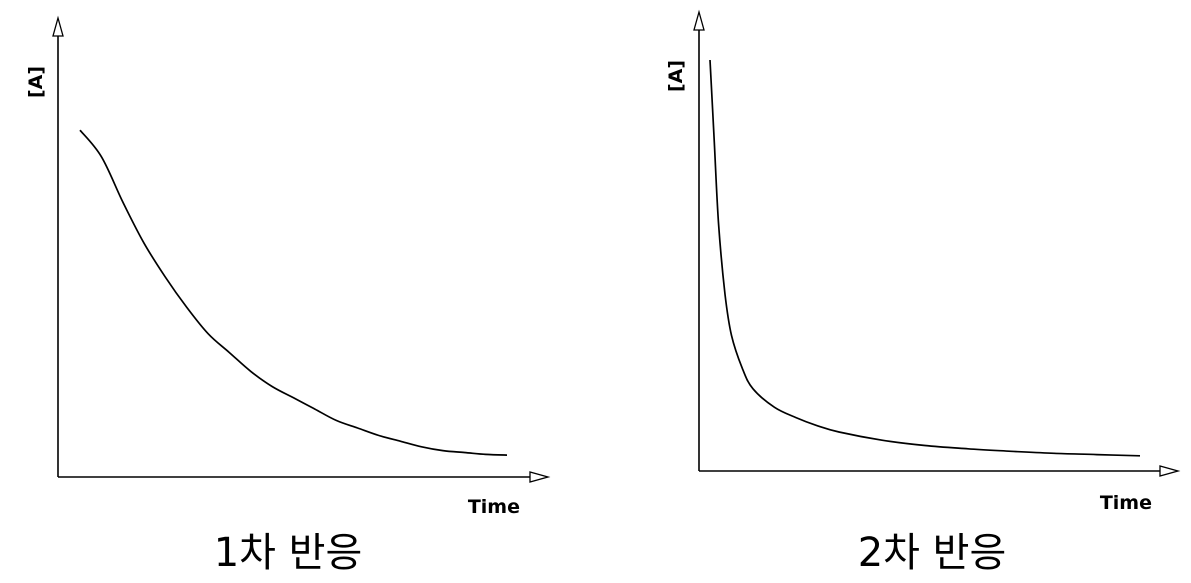 Image resolution: width=1191 pixels, height=583 pixels. Describe the element at coordinates (288, 553) in the screenshot. I see `chart-caption: 1차 반응` at that location.